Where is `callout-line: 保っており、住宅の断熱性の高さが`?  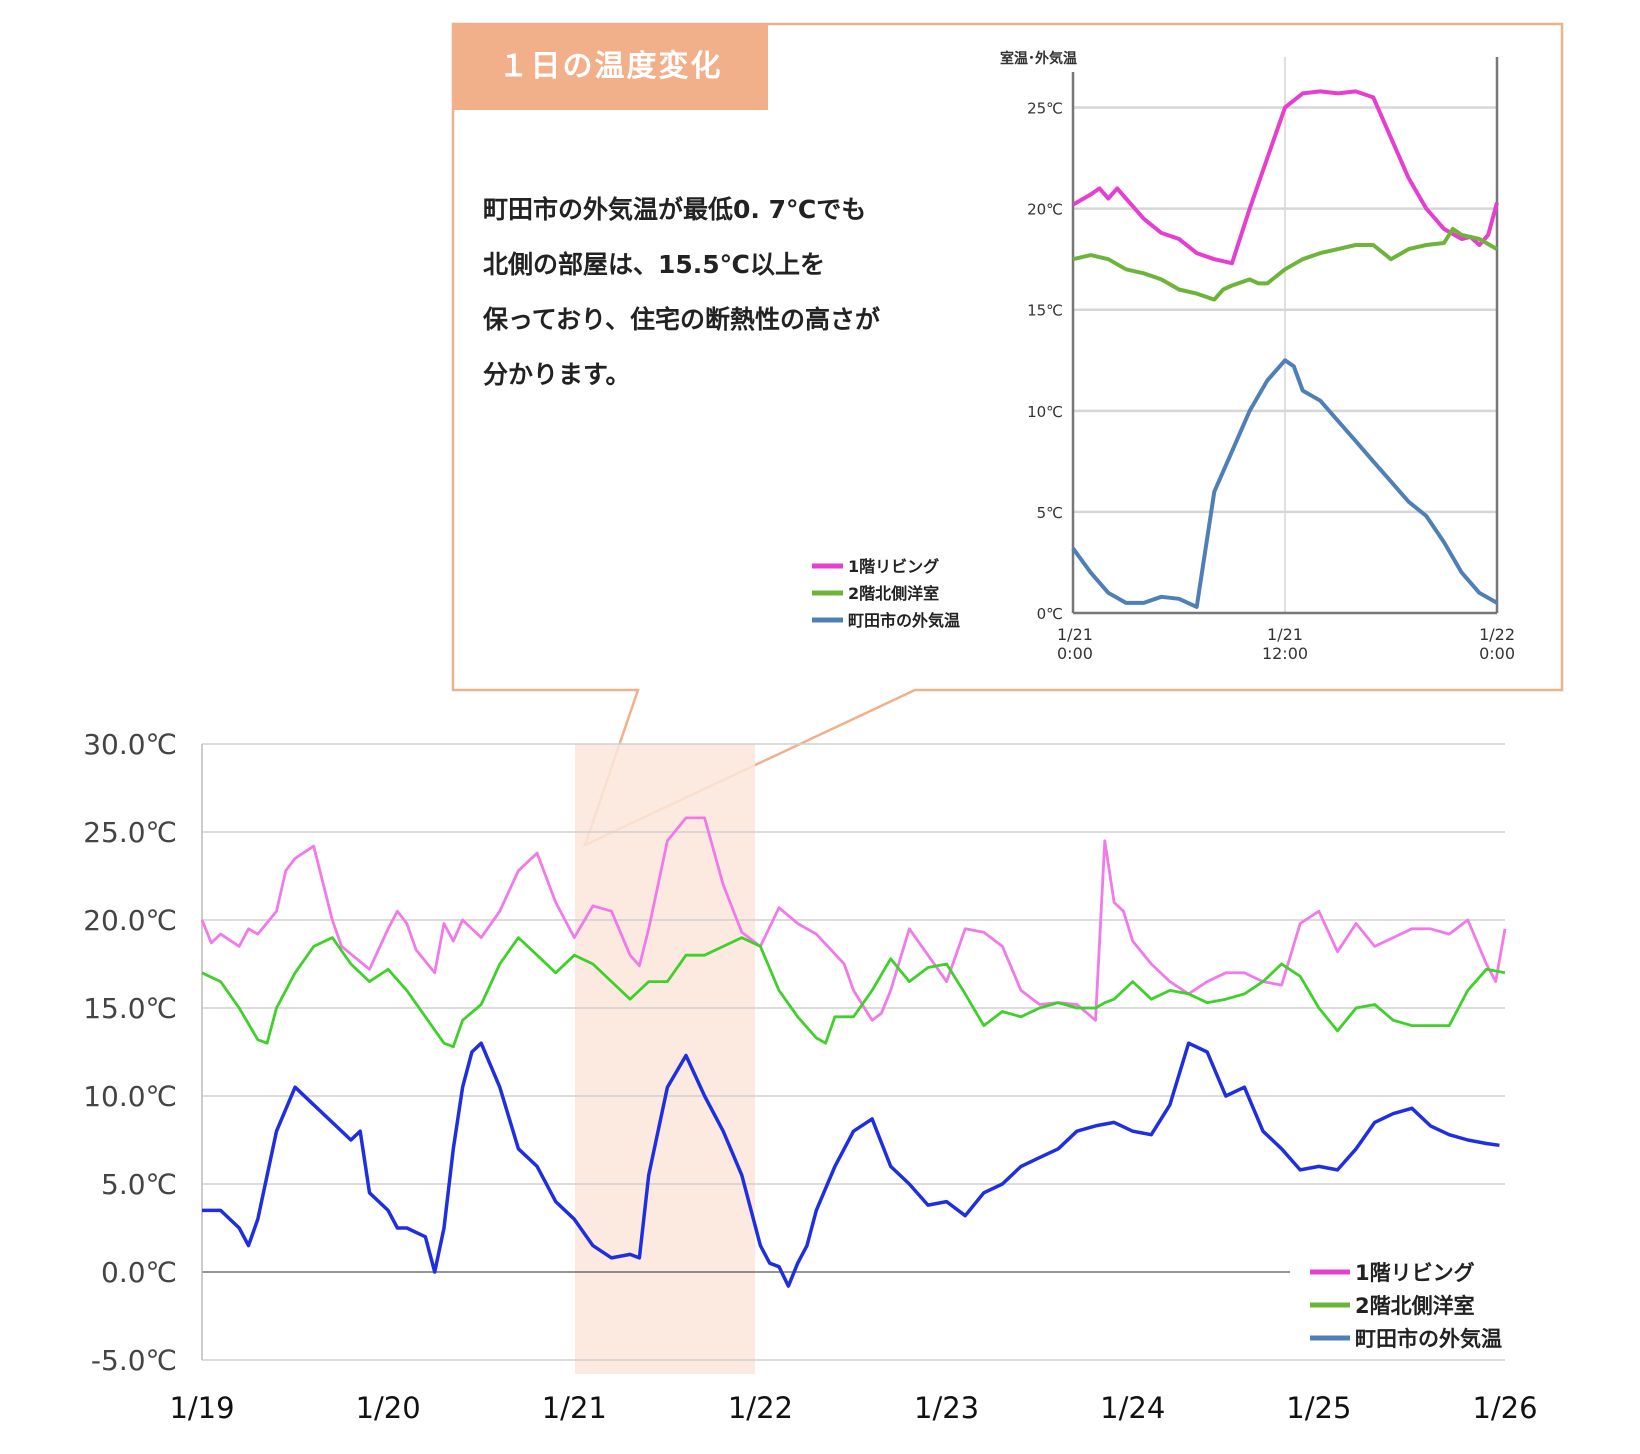
callout-line: 保っており、住宅の断熱性の高さが is located at coordinates (682, 319).